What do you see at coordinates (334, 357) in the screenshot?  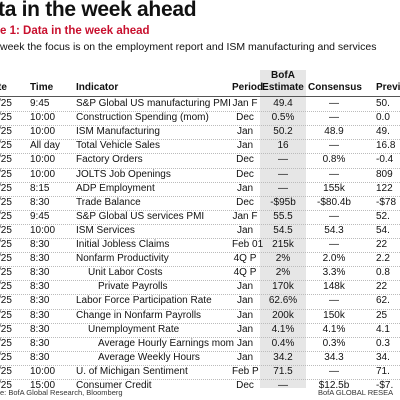 I see `cell: 34.3` at bounding box center [334, 357].